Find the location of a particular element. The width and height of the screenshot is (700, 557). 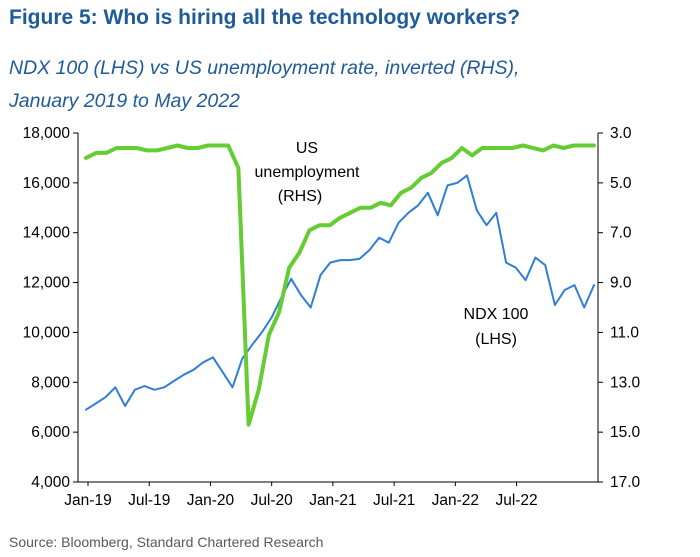

right-y-ticks: 3.0 5.0 7.0 9.0 11.0 13.0 15.0 17.0 is located at coordinates (619, 308).